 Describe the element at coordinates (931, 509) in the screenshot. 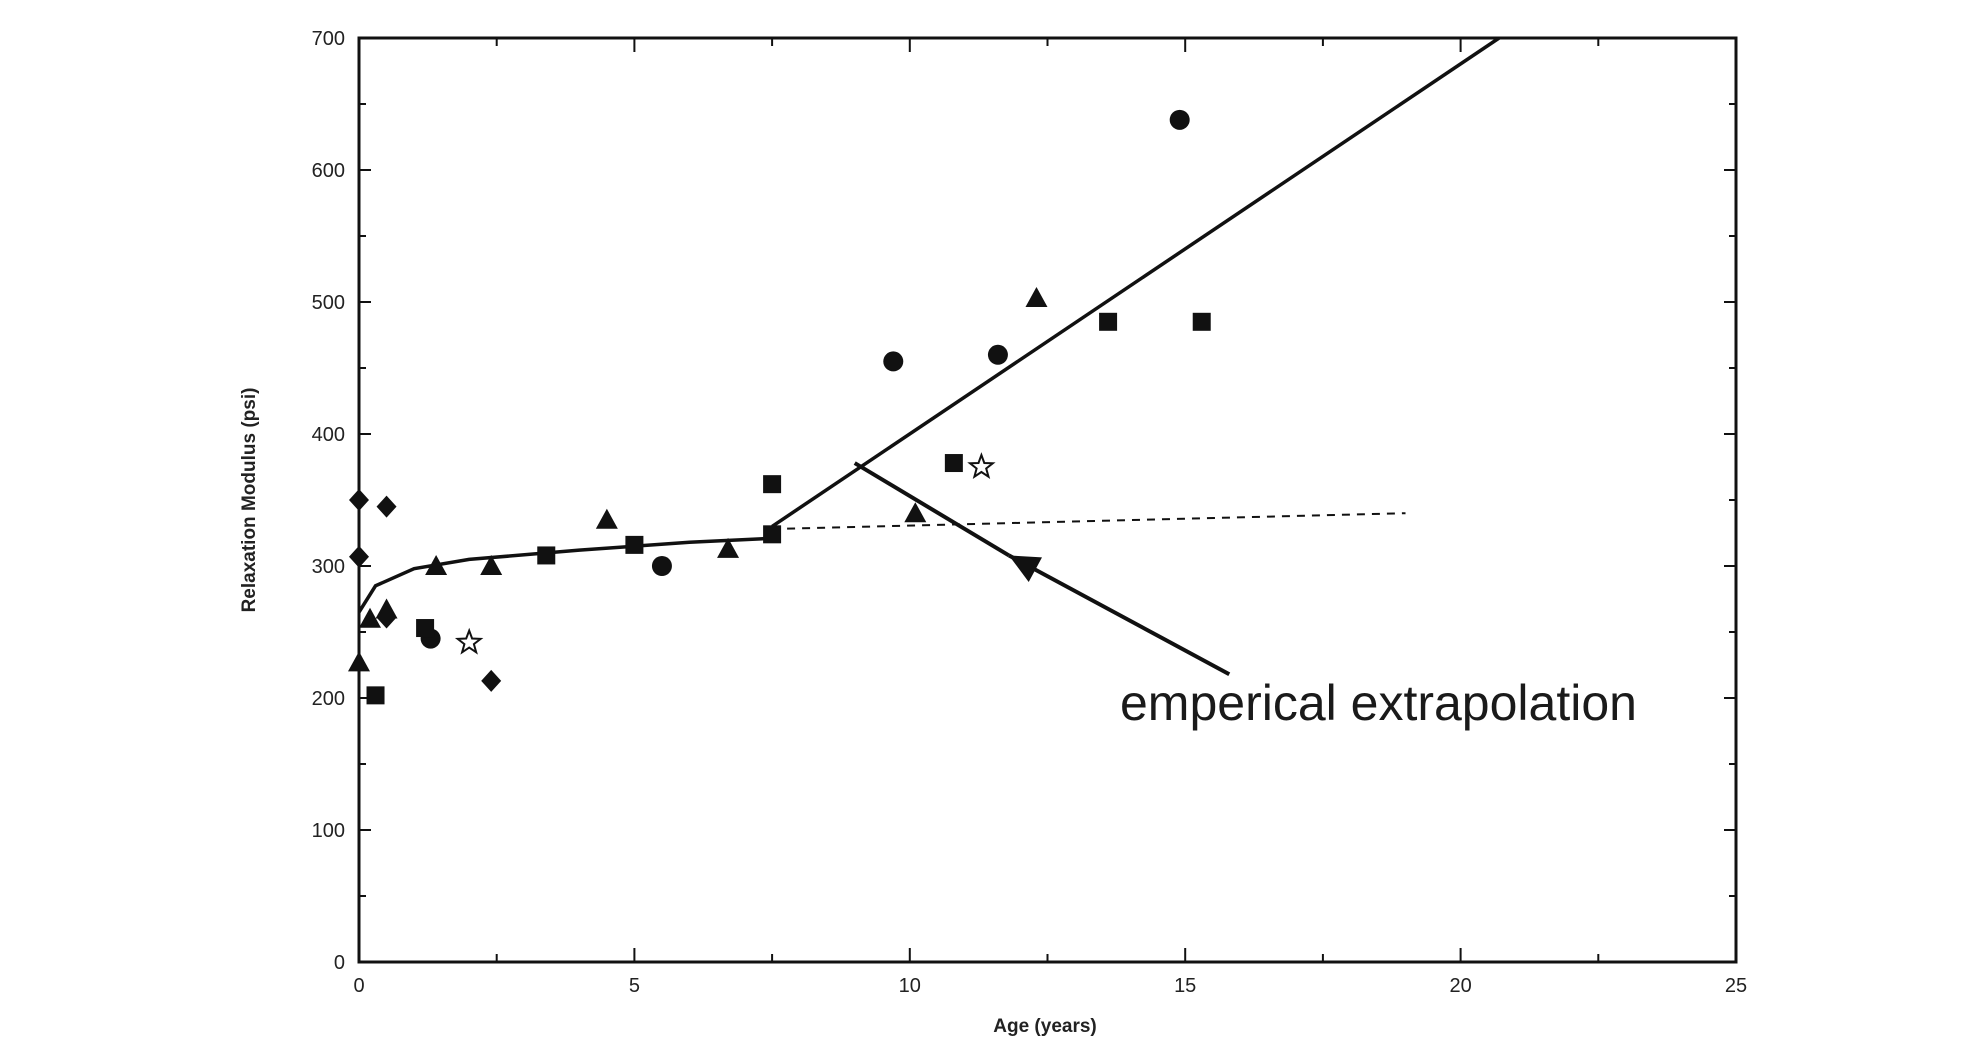

I see `annotation-line` at that location.